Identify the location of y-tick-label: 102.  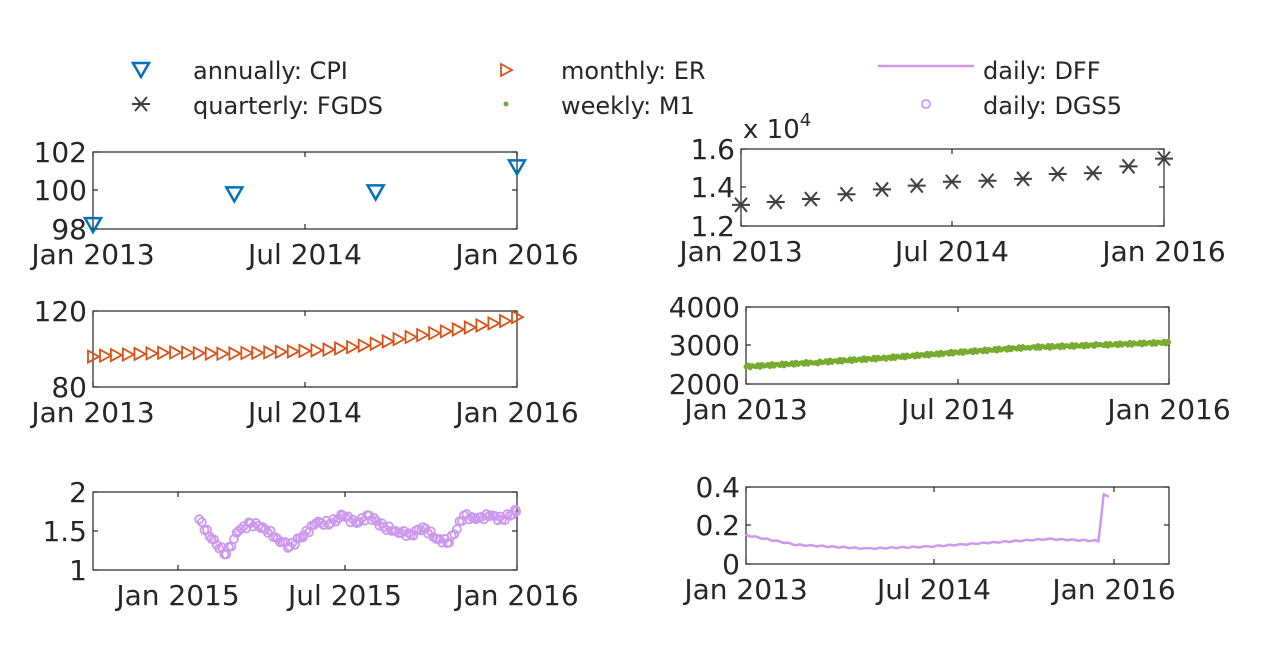
(60, 152).